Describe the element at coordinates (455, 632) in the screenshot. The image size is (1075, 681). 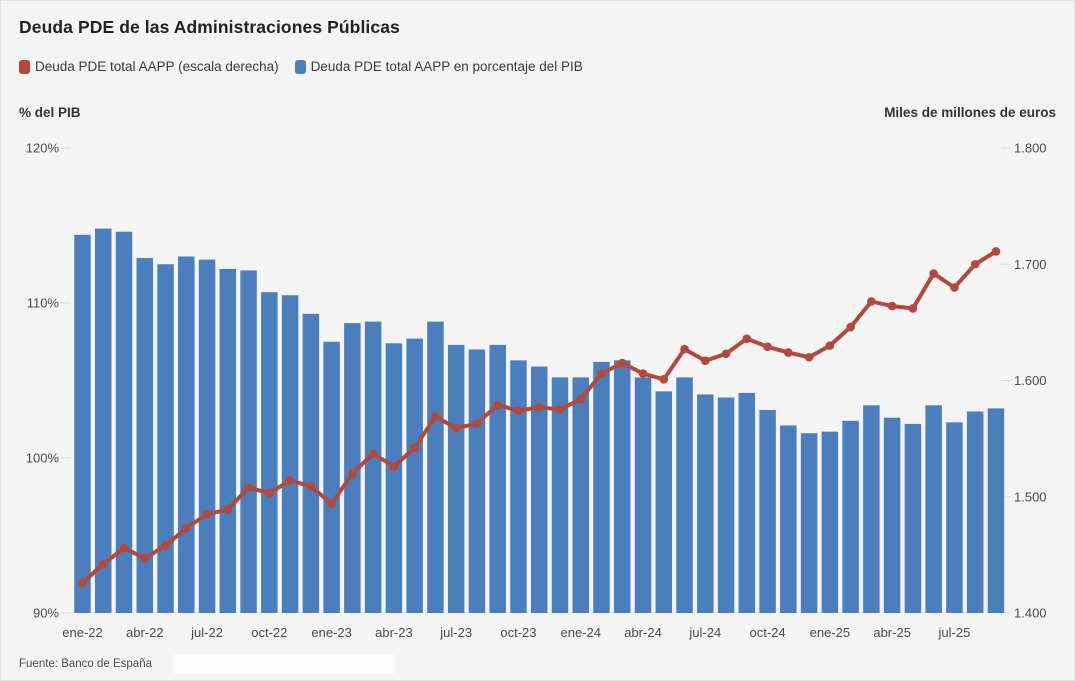
I see `x-axis-tick-label: jul-23` at that location.